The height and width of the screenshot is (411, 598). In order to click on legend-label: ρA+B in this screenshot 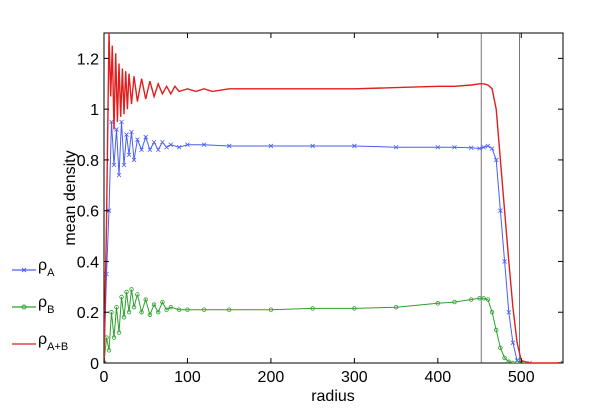, I will do `click(53, 342)`.